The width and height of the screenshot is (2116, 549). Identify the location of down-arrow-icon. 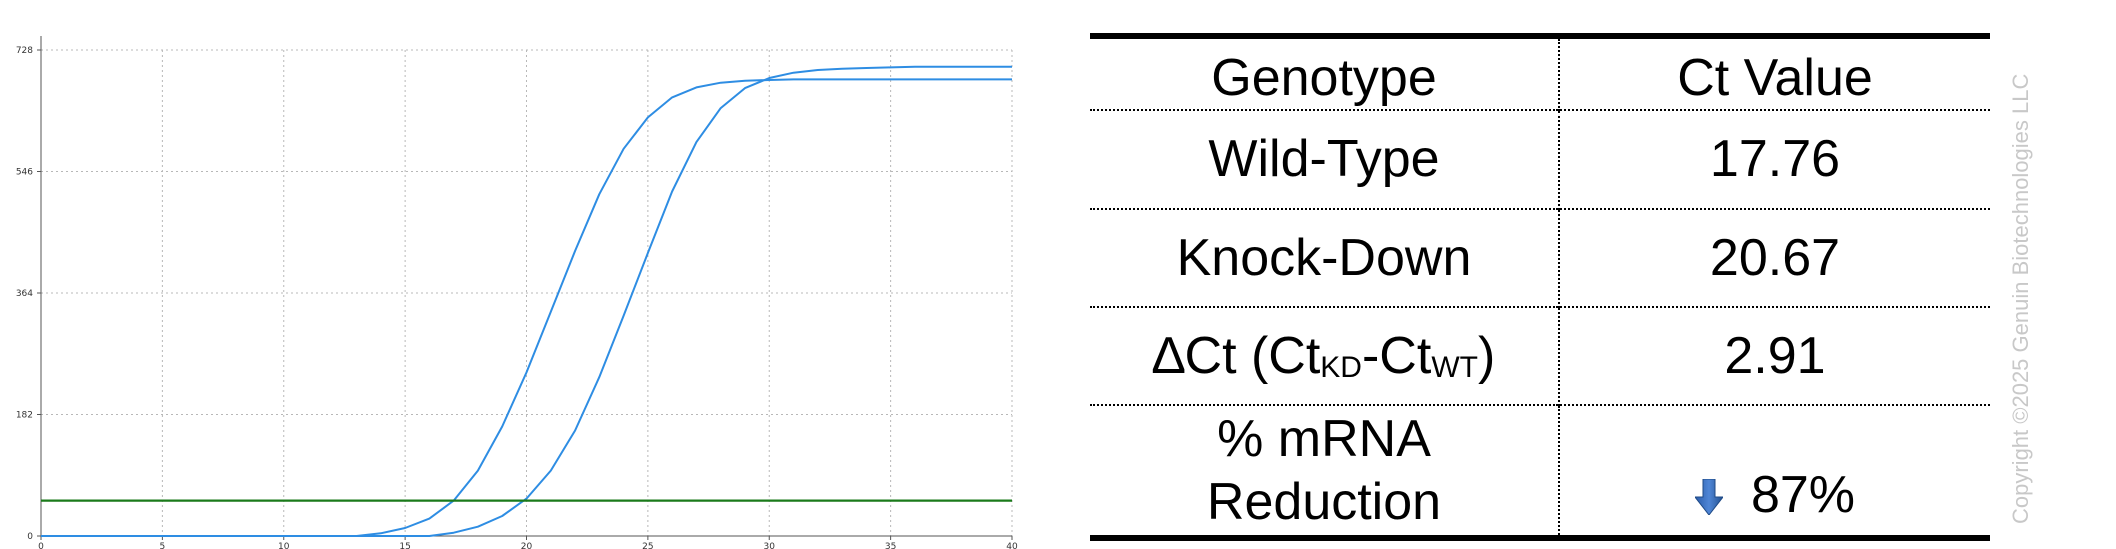
(1708, 498).